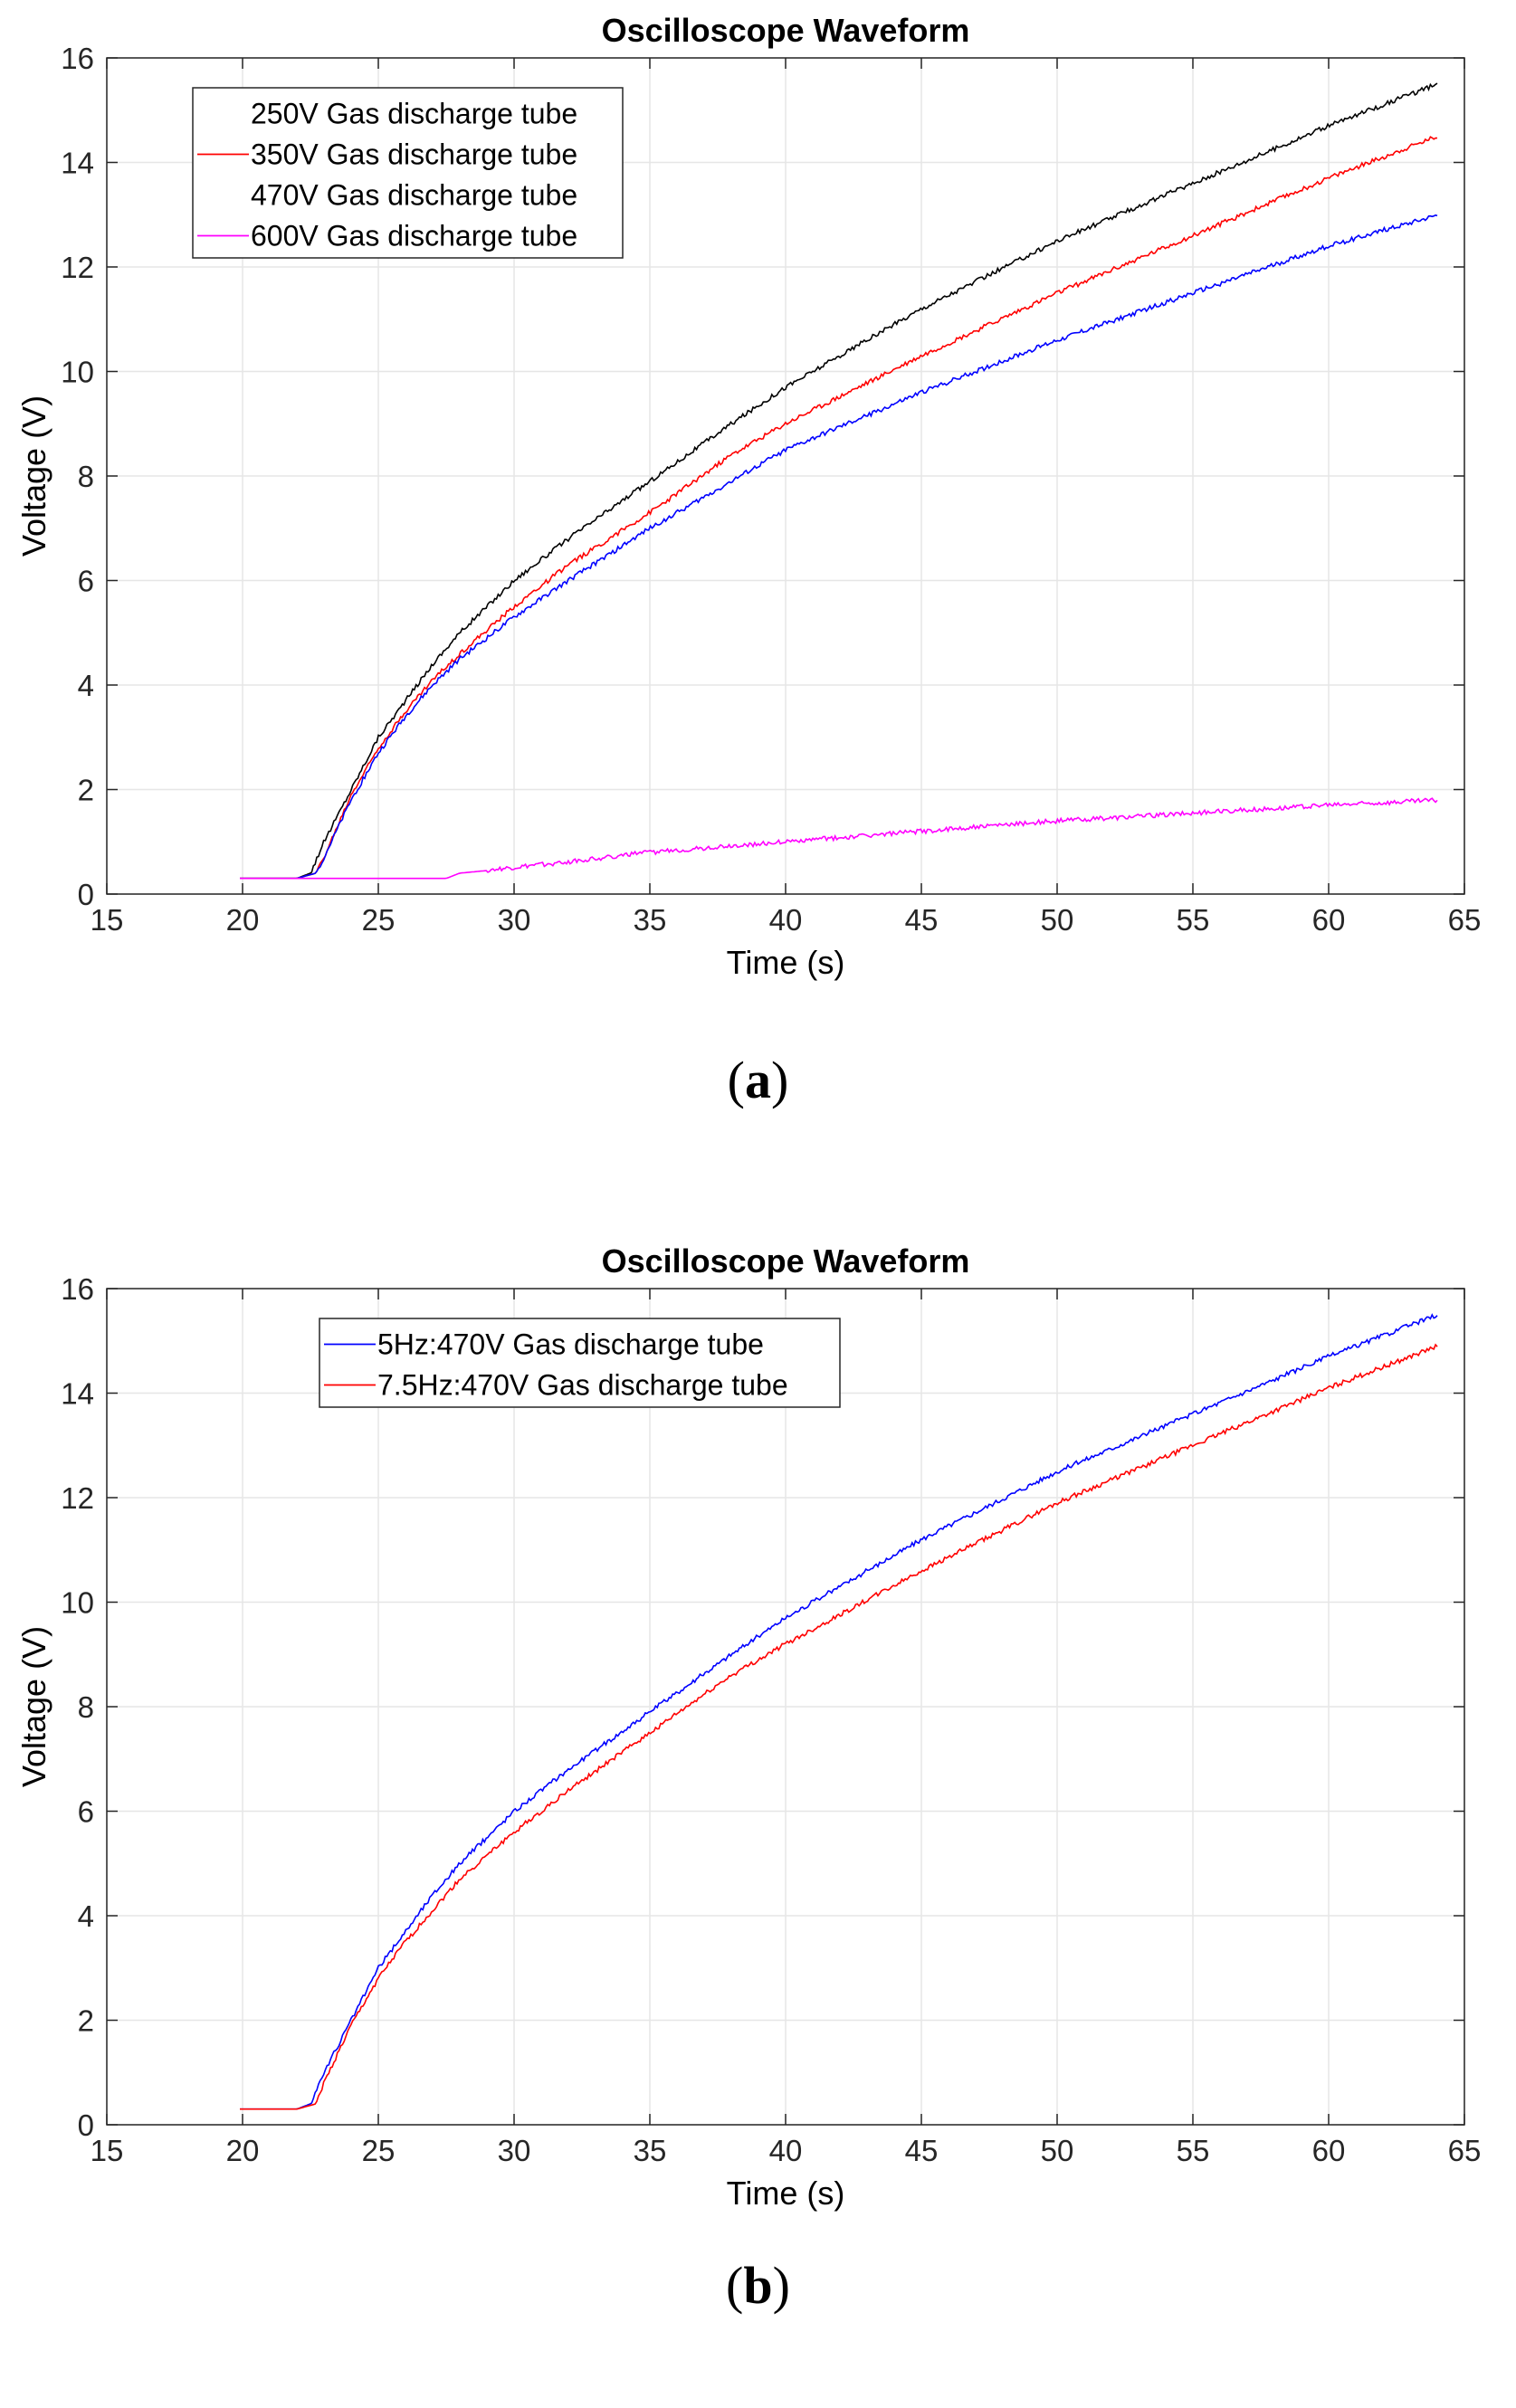 Image resolution: width=1516 pixels, height=2408 pixels. I want to click on legend-entry: 7.5Hz:470V Gas discharge tube, so click(582, 1385).